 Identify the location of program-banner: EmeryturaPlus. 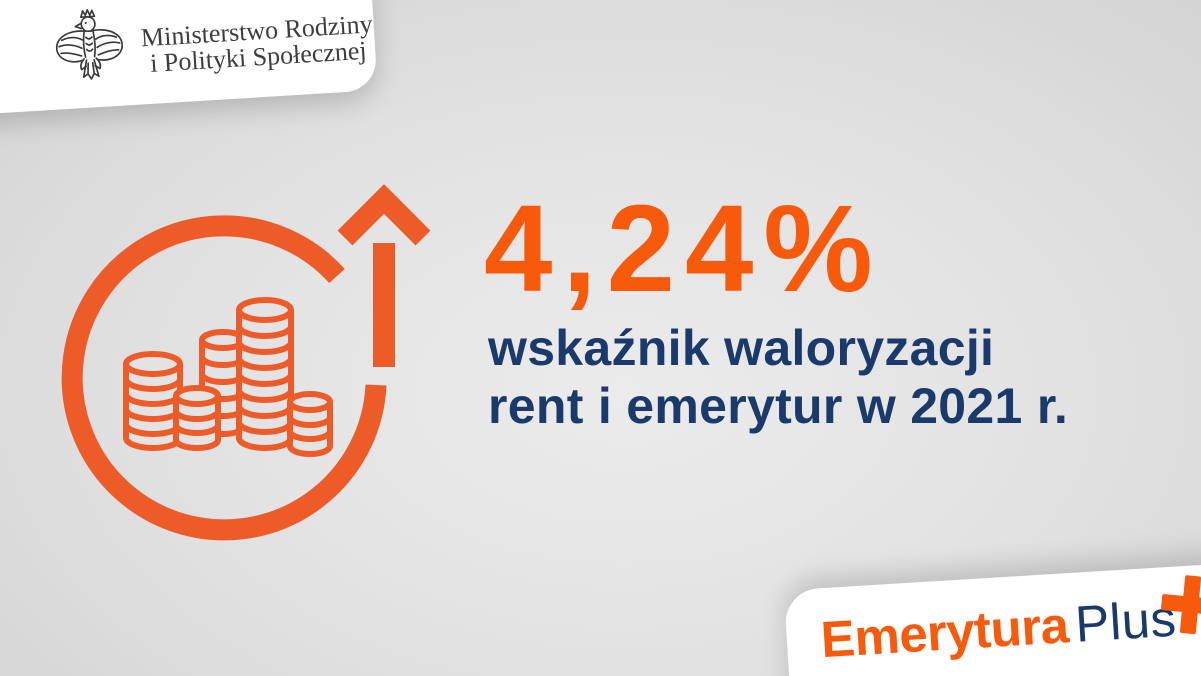
(992, 618).